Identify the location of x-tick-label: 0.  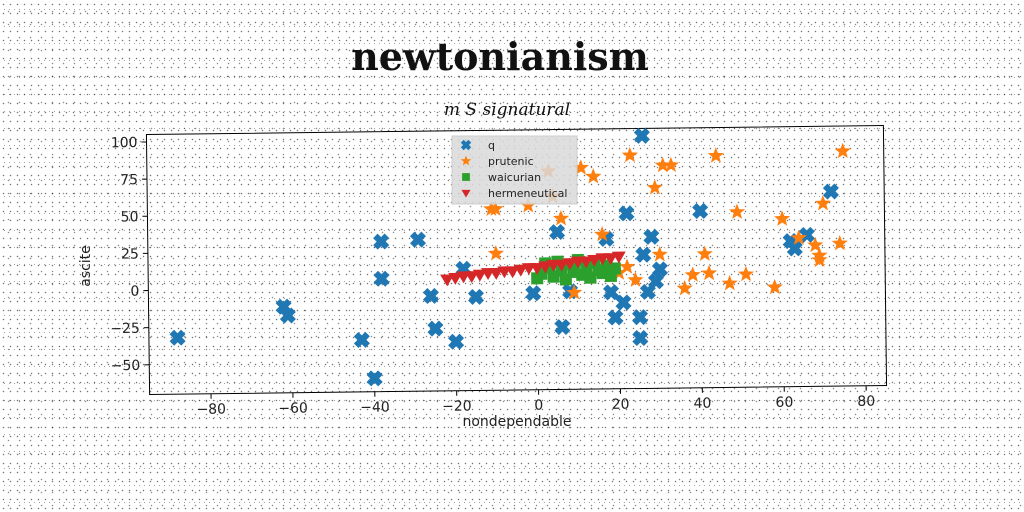
(538, 406).